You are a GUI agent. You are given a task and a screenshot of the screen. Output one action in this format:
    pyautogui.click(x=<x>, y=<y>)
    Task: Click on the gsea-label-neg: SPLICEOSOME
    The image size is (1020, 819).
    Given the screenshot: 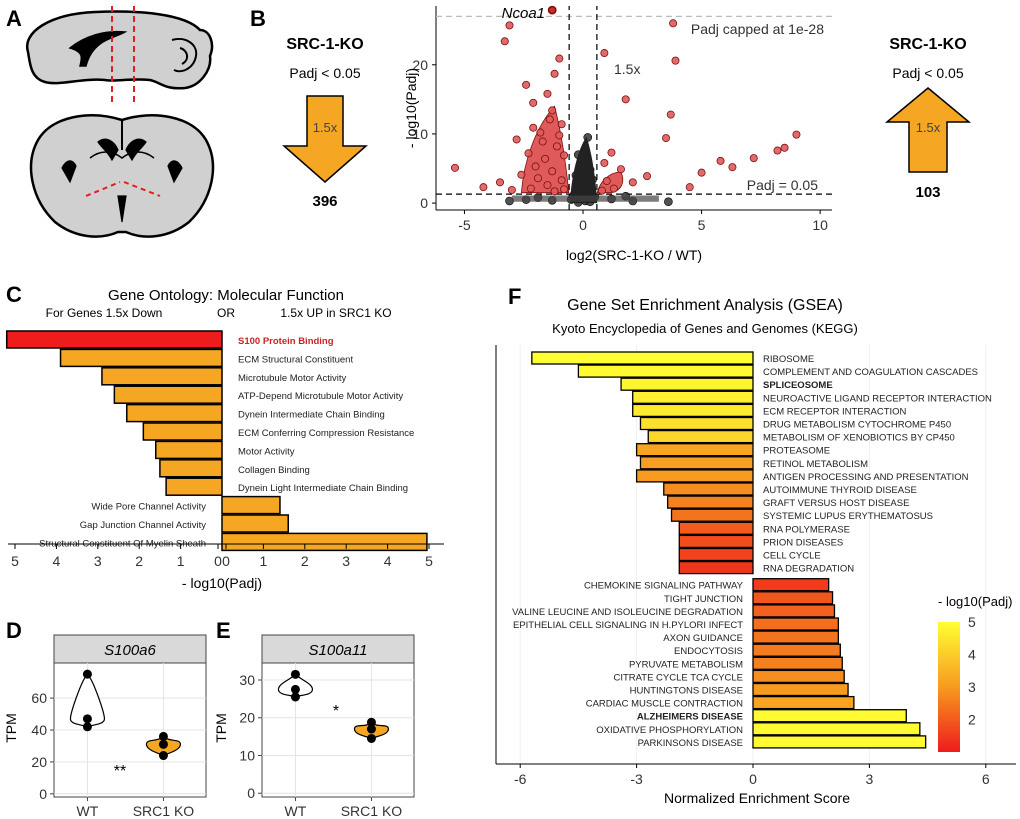 What is the action you would take?
    pyautogui.click(x=798, y=385)
    